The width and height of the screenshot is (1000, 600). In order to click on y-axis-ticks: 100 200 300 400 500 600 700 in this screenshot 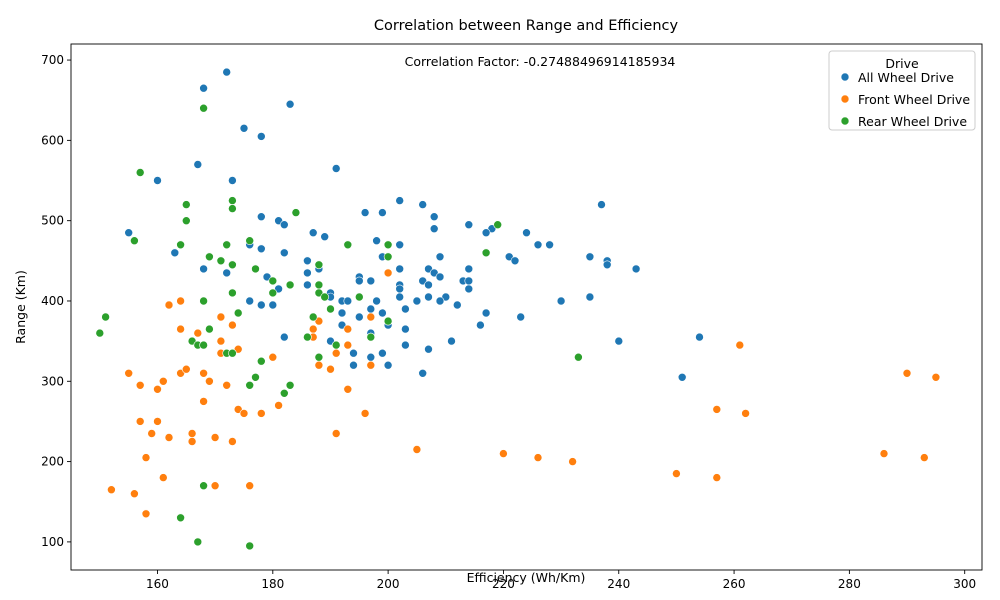, I will do `click(56, 301)`.